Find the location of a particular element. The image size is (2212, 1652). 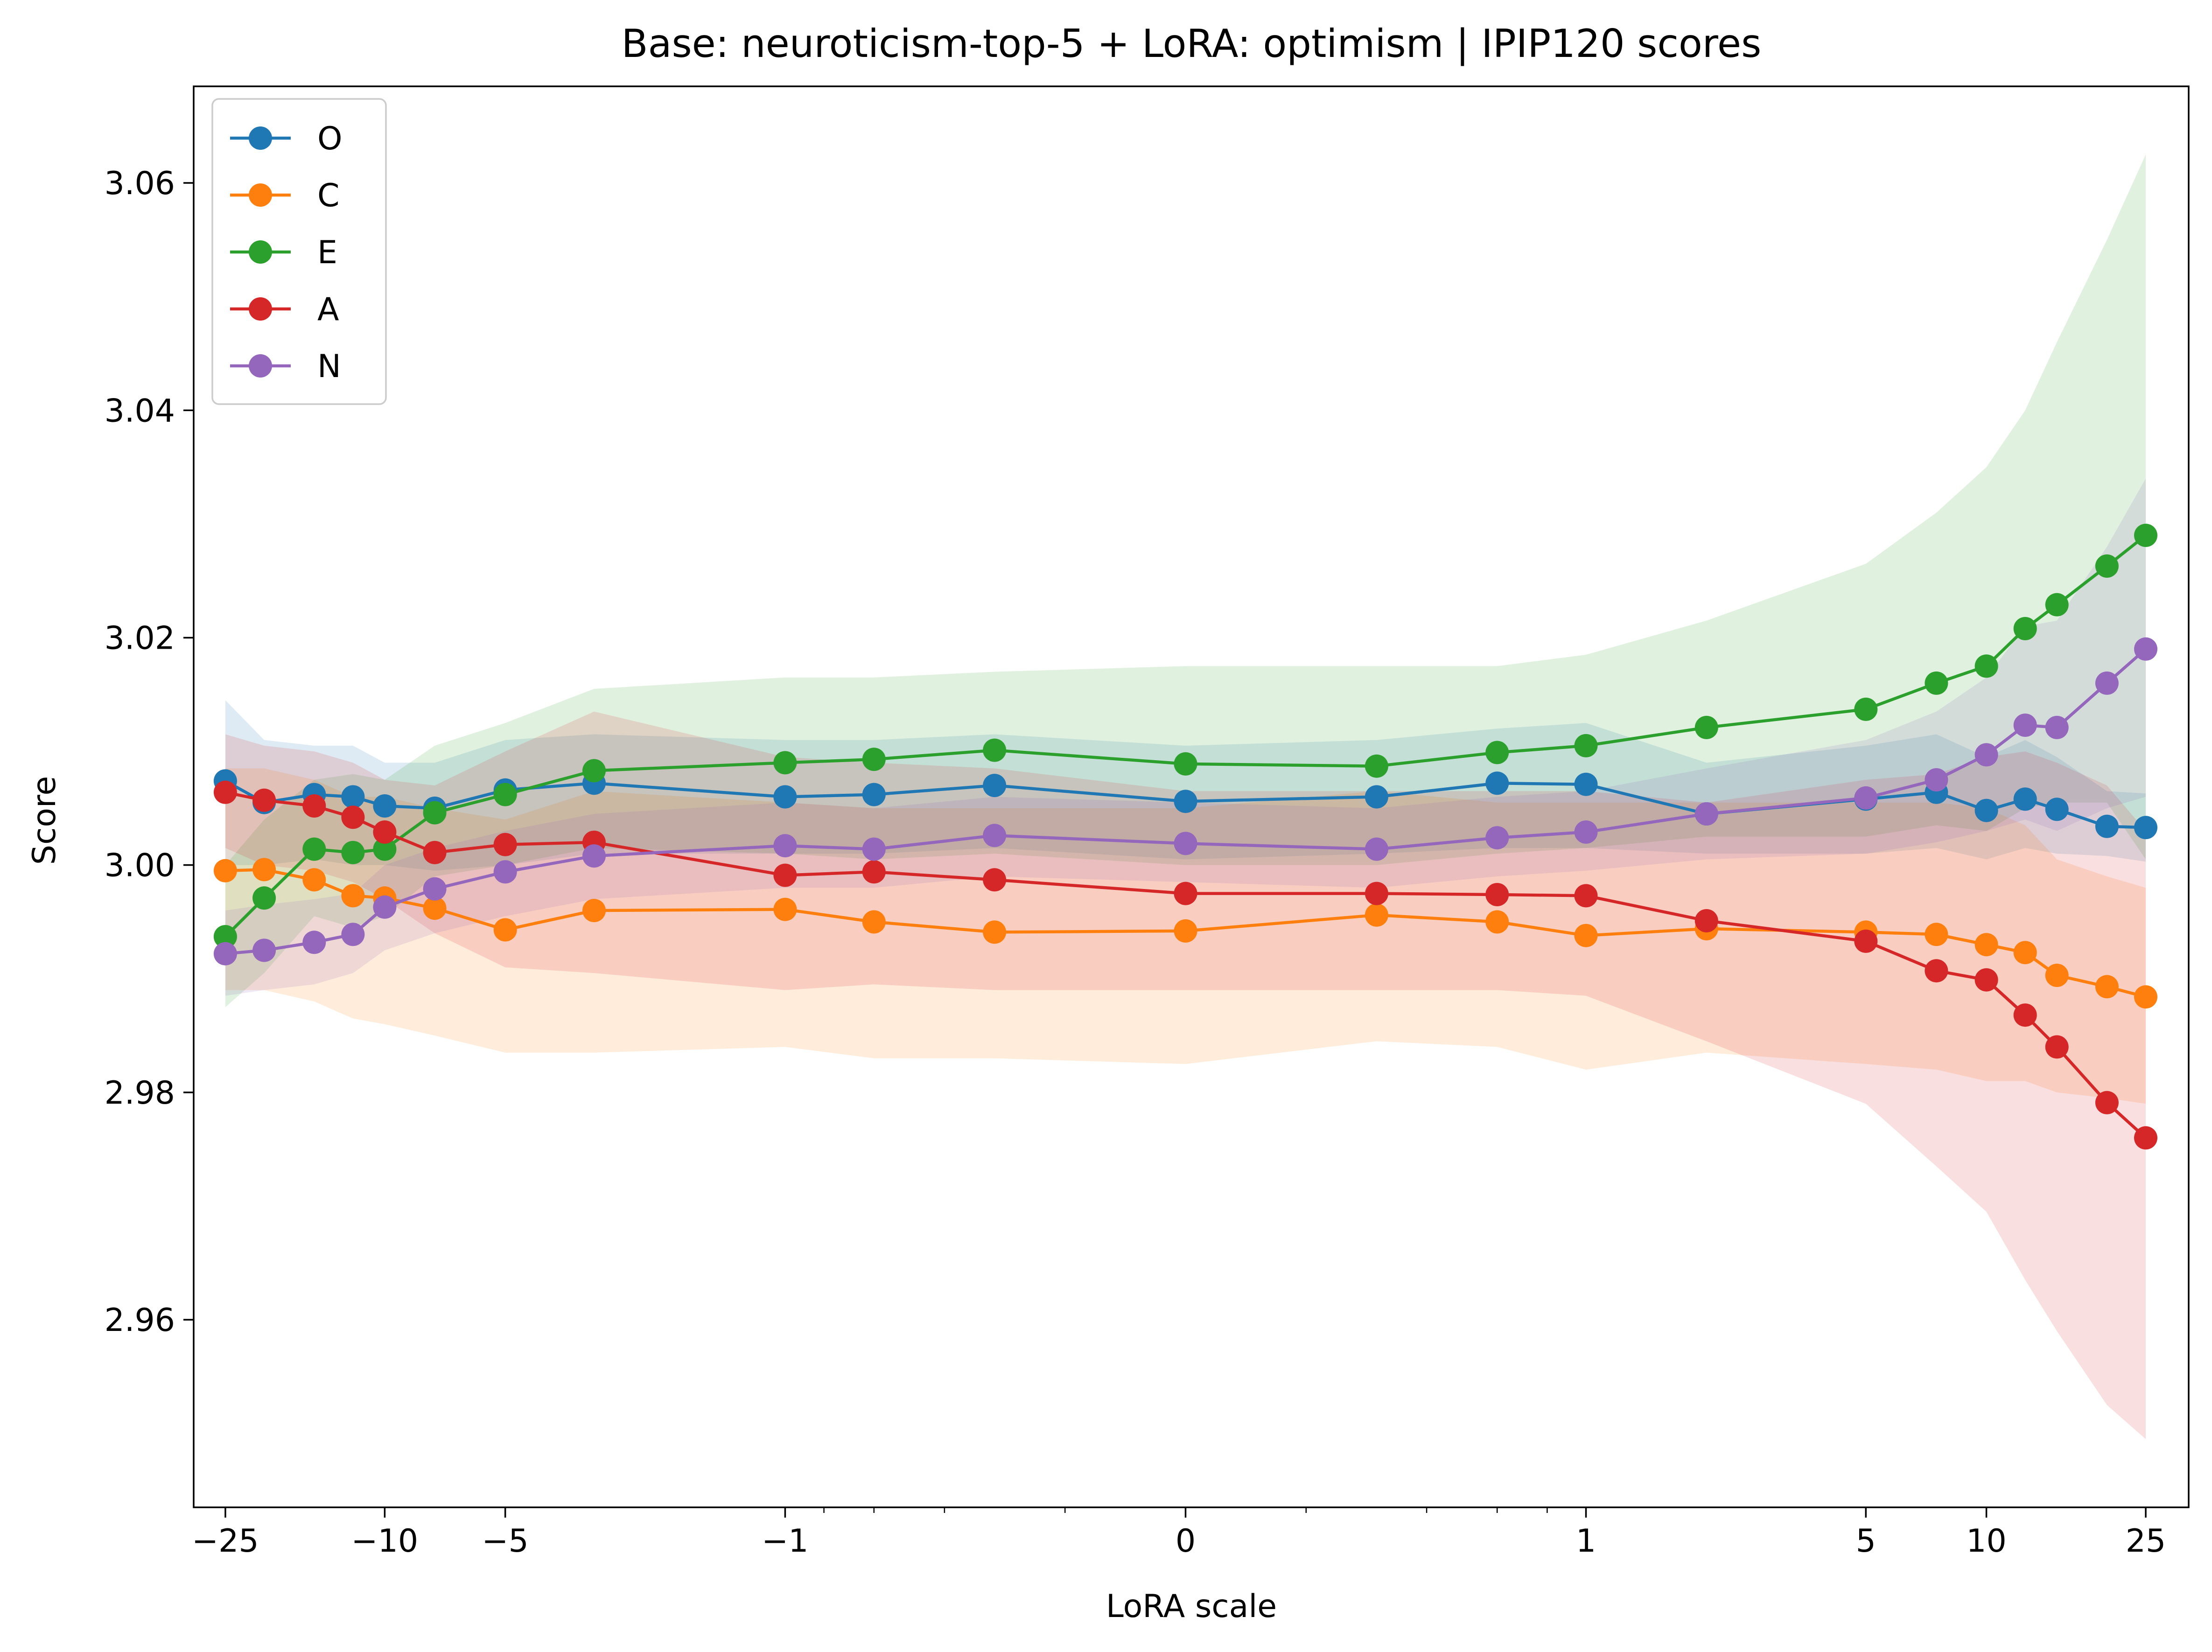

legend-marker-A is located at coordinates (260, 309).